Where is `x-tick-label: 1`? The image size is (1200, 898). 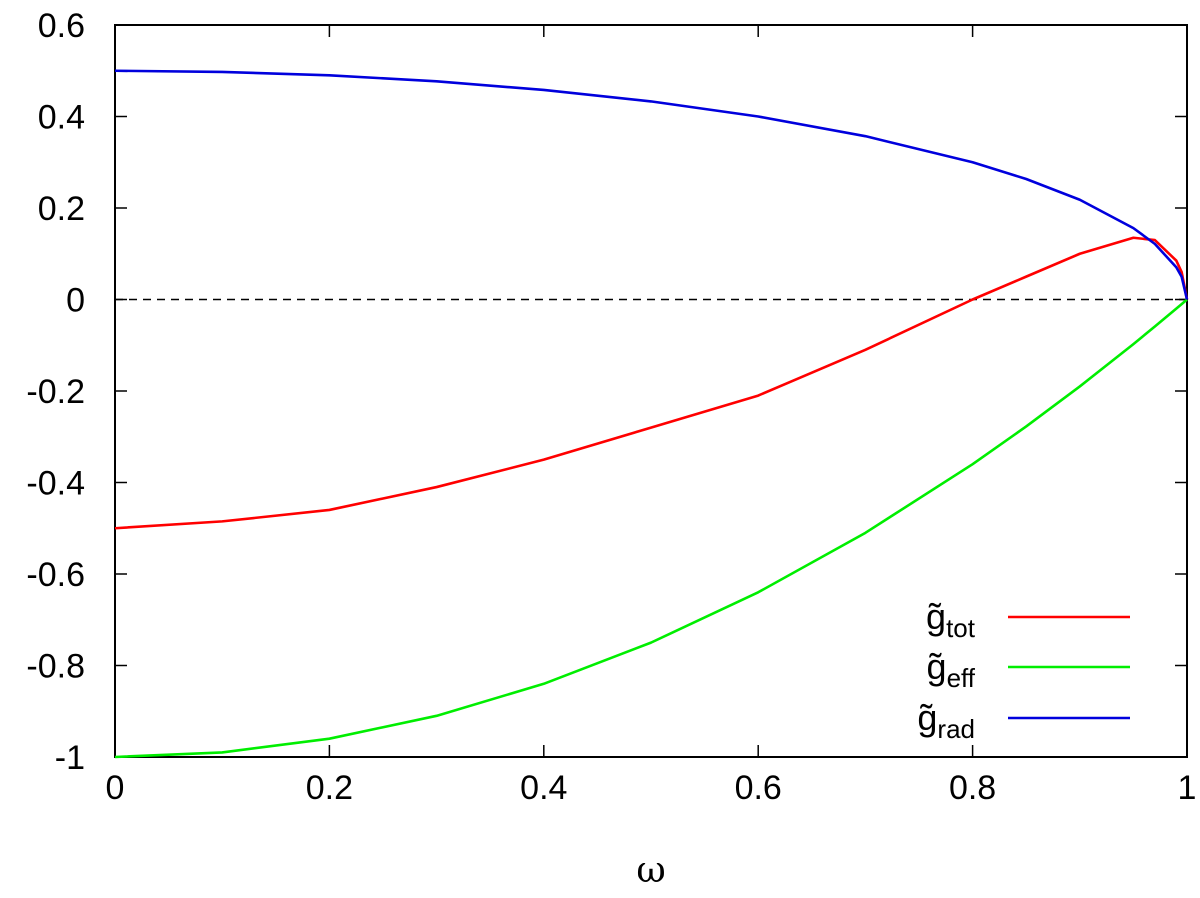
x-tick-label: 1 is located at coordinates (1187, 788).